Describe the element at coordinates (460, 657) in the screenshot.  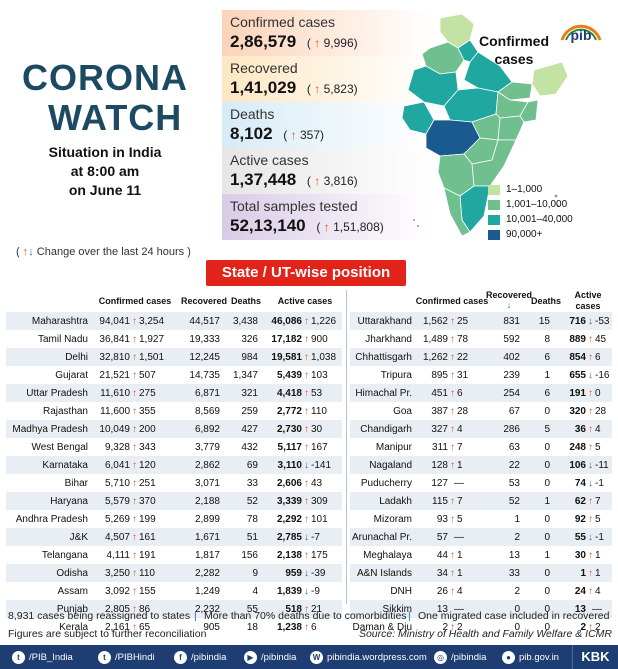
I see `social-link: ◎/pibindia` at that location.